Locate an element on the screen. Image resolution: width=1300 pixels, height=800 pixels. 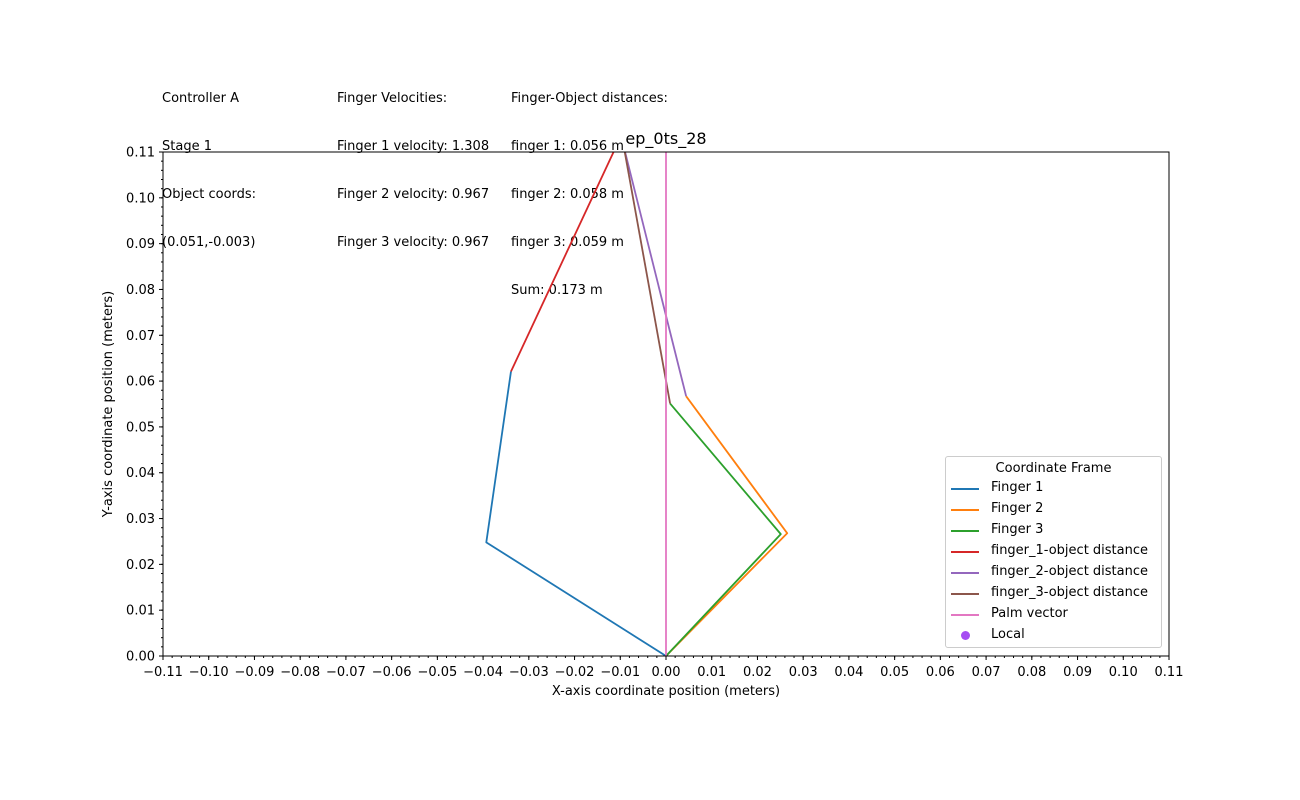
x-tick-label: −0.07 is located at coordinates (346, 672).